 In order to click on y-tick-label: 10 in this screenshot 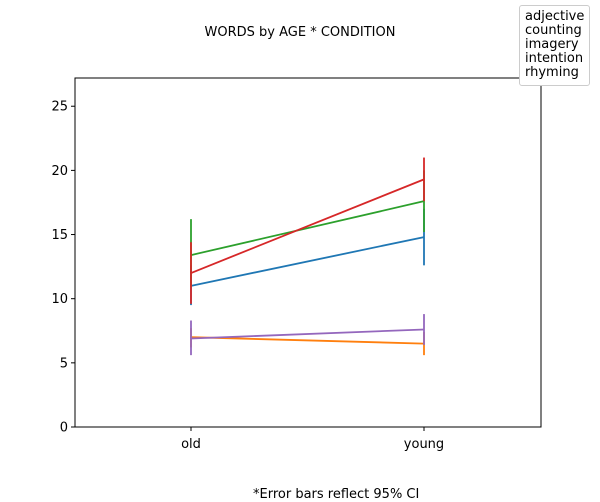, I will do `click(59, 299)`.